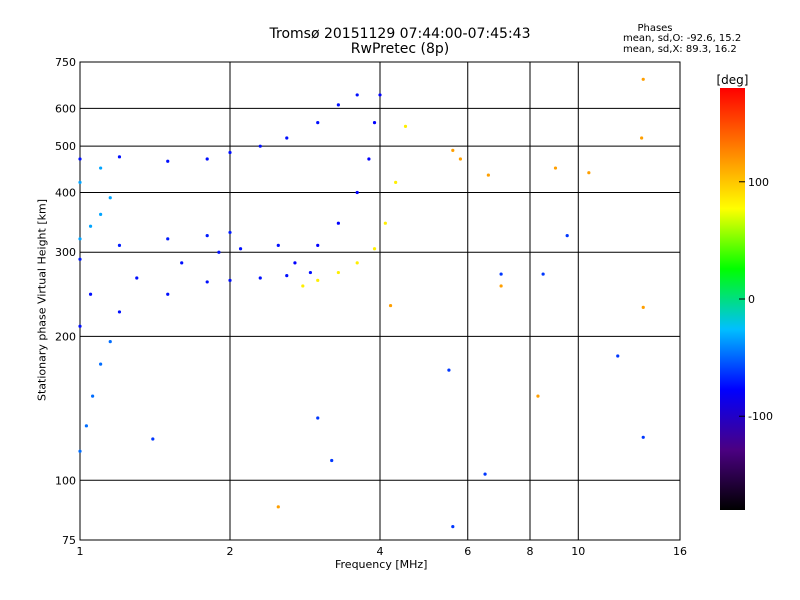  I want to click on colorbar-label: [deg], so click(733, 80).